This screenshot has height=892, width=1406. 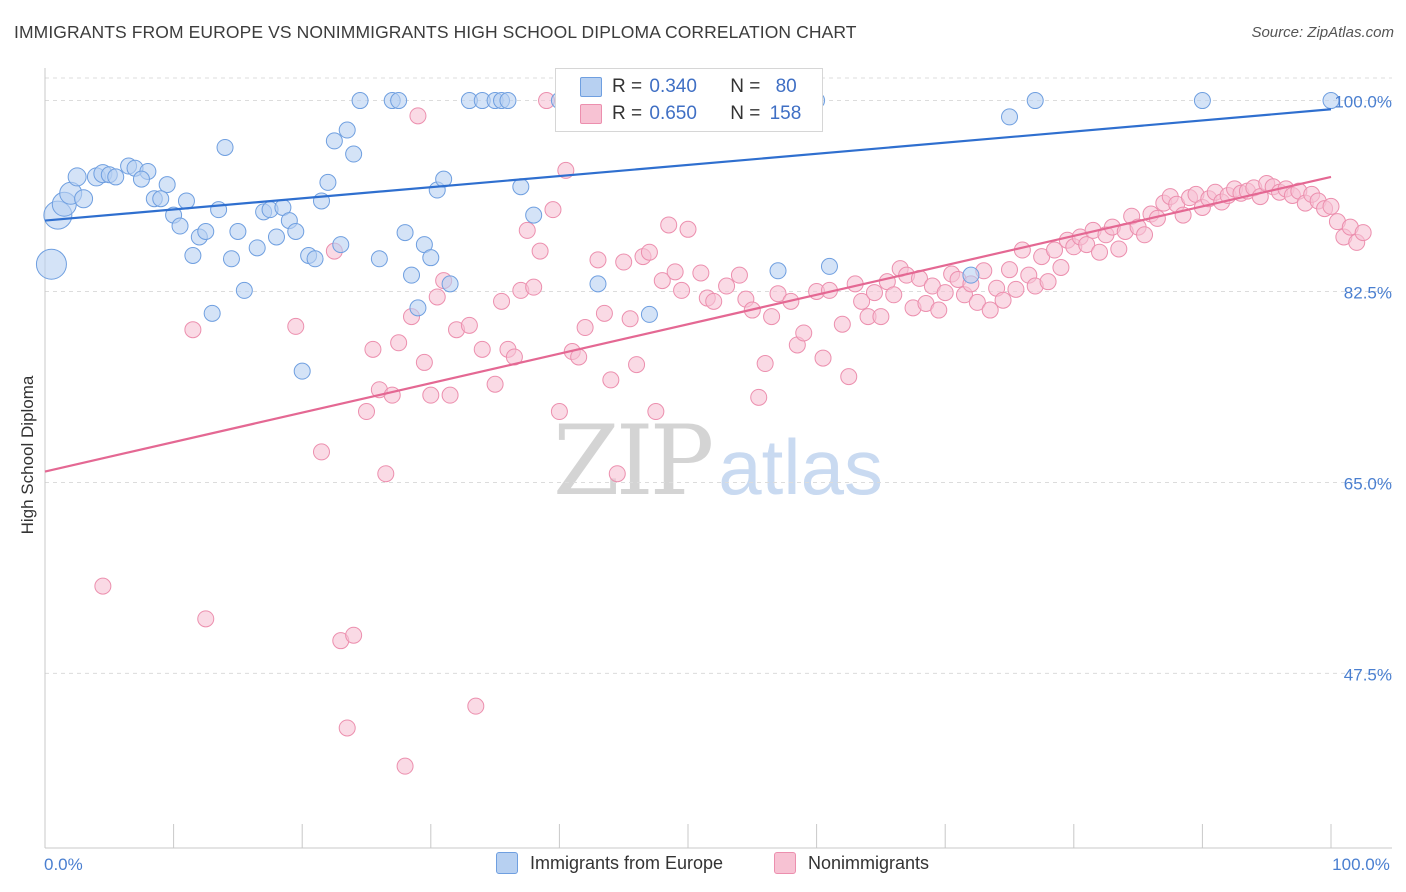 I want to click on legend-item-immigrants: Immigrants from Europe, so click(x=609, y=863).